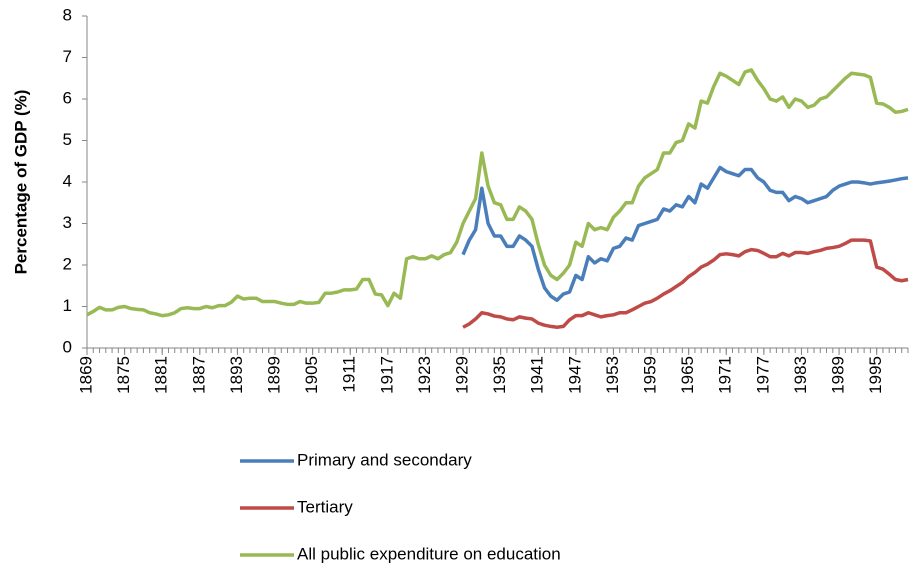 The height and width of the screenshot is (571, 910). I want to click on x-tick-label: 1971, so click(725, 375).